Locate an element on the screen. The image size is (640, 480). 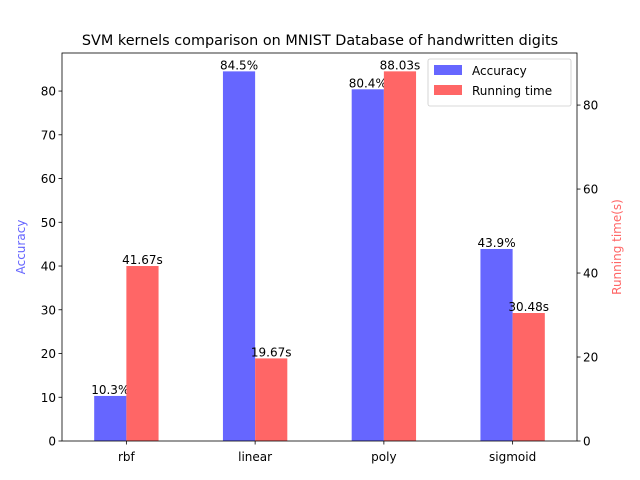
bar-running-time-linear is located at coordinates (271, 399).